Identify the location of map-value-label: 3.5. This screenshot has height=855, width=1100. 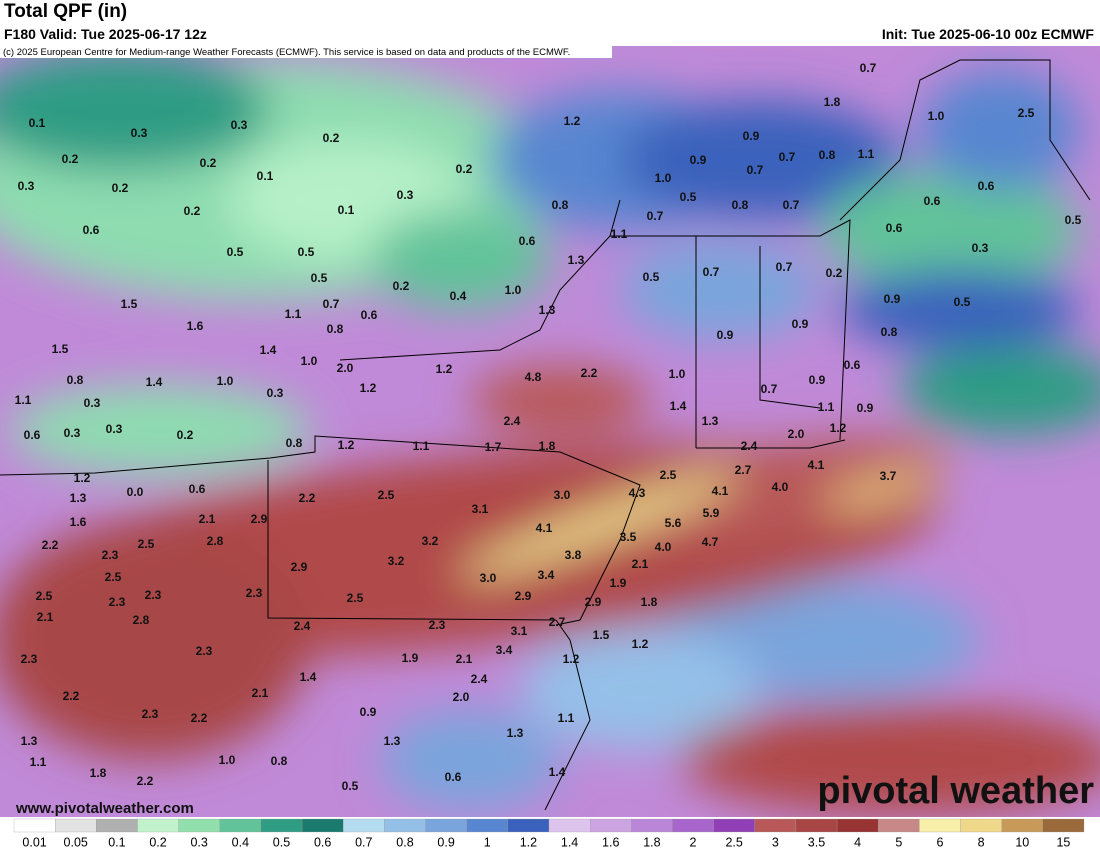
(628, 537).